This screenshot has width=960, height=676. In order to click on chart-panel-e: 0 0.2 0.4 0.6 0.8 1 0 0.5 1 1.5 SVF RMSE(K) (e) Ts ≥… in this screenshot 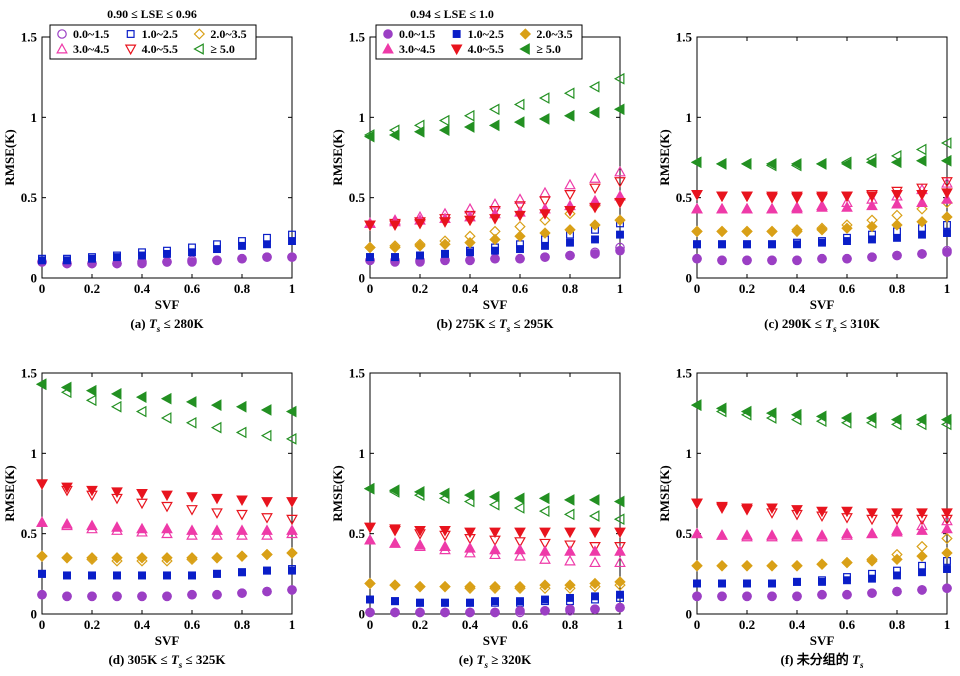, I will do `click(478, 518)`.